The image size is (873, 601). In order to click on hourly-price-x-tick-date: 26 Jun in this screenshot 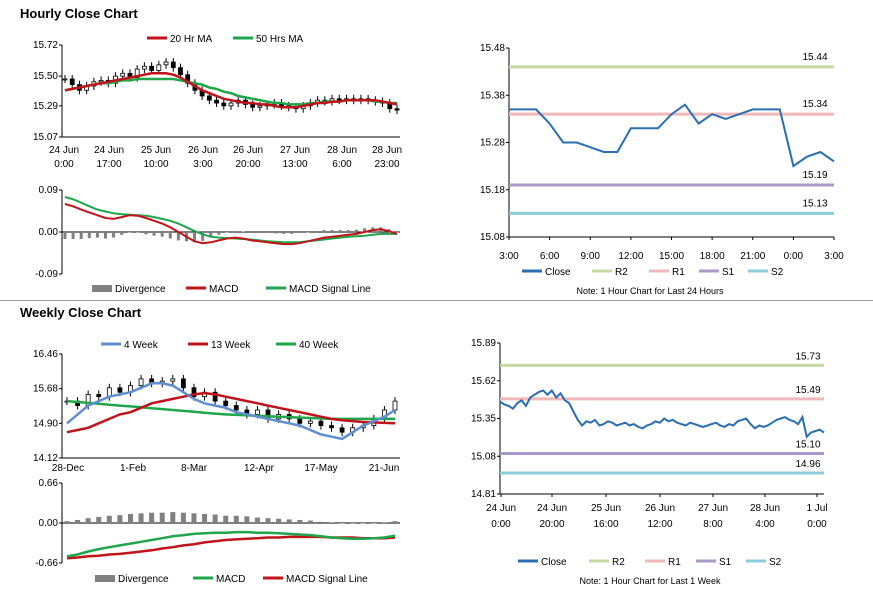, I will do `click(203, 150)`.